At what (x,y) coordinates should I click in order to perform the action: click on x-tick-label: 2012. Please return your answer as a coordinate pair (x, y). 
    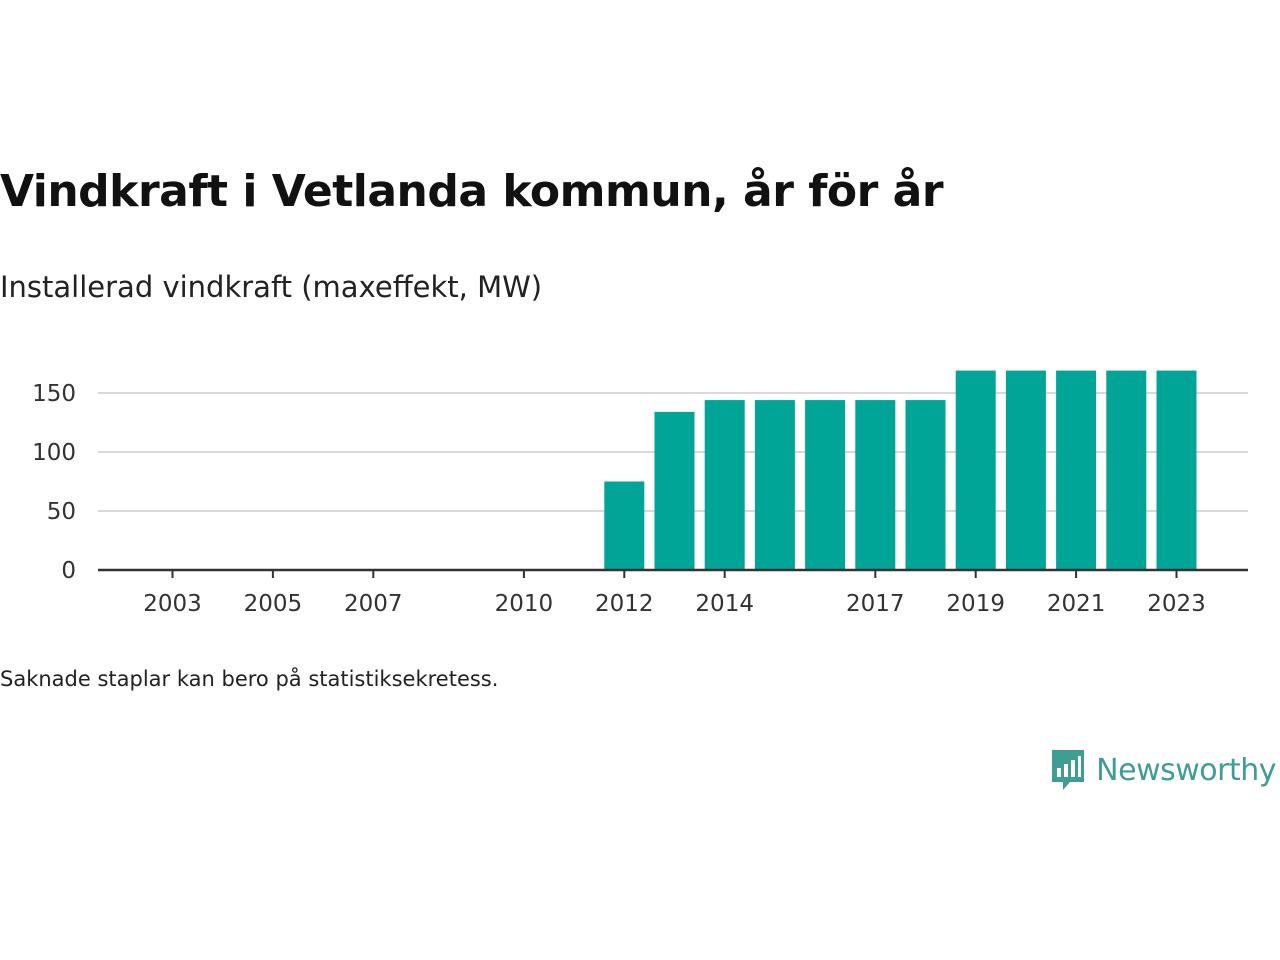
    Looking at the image, I should click on (624, 604).